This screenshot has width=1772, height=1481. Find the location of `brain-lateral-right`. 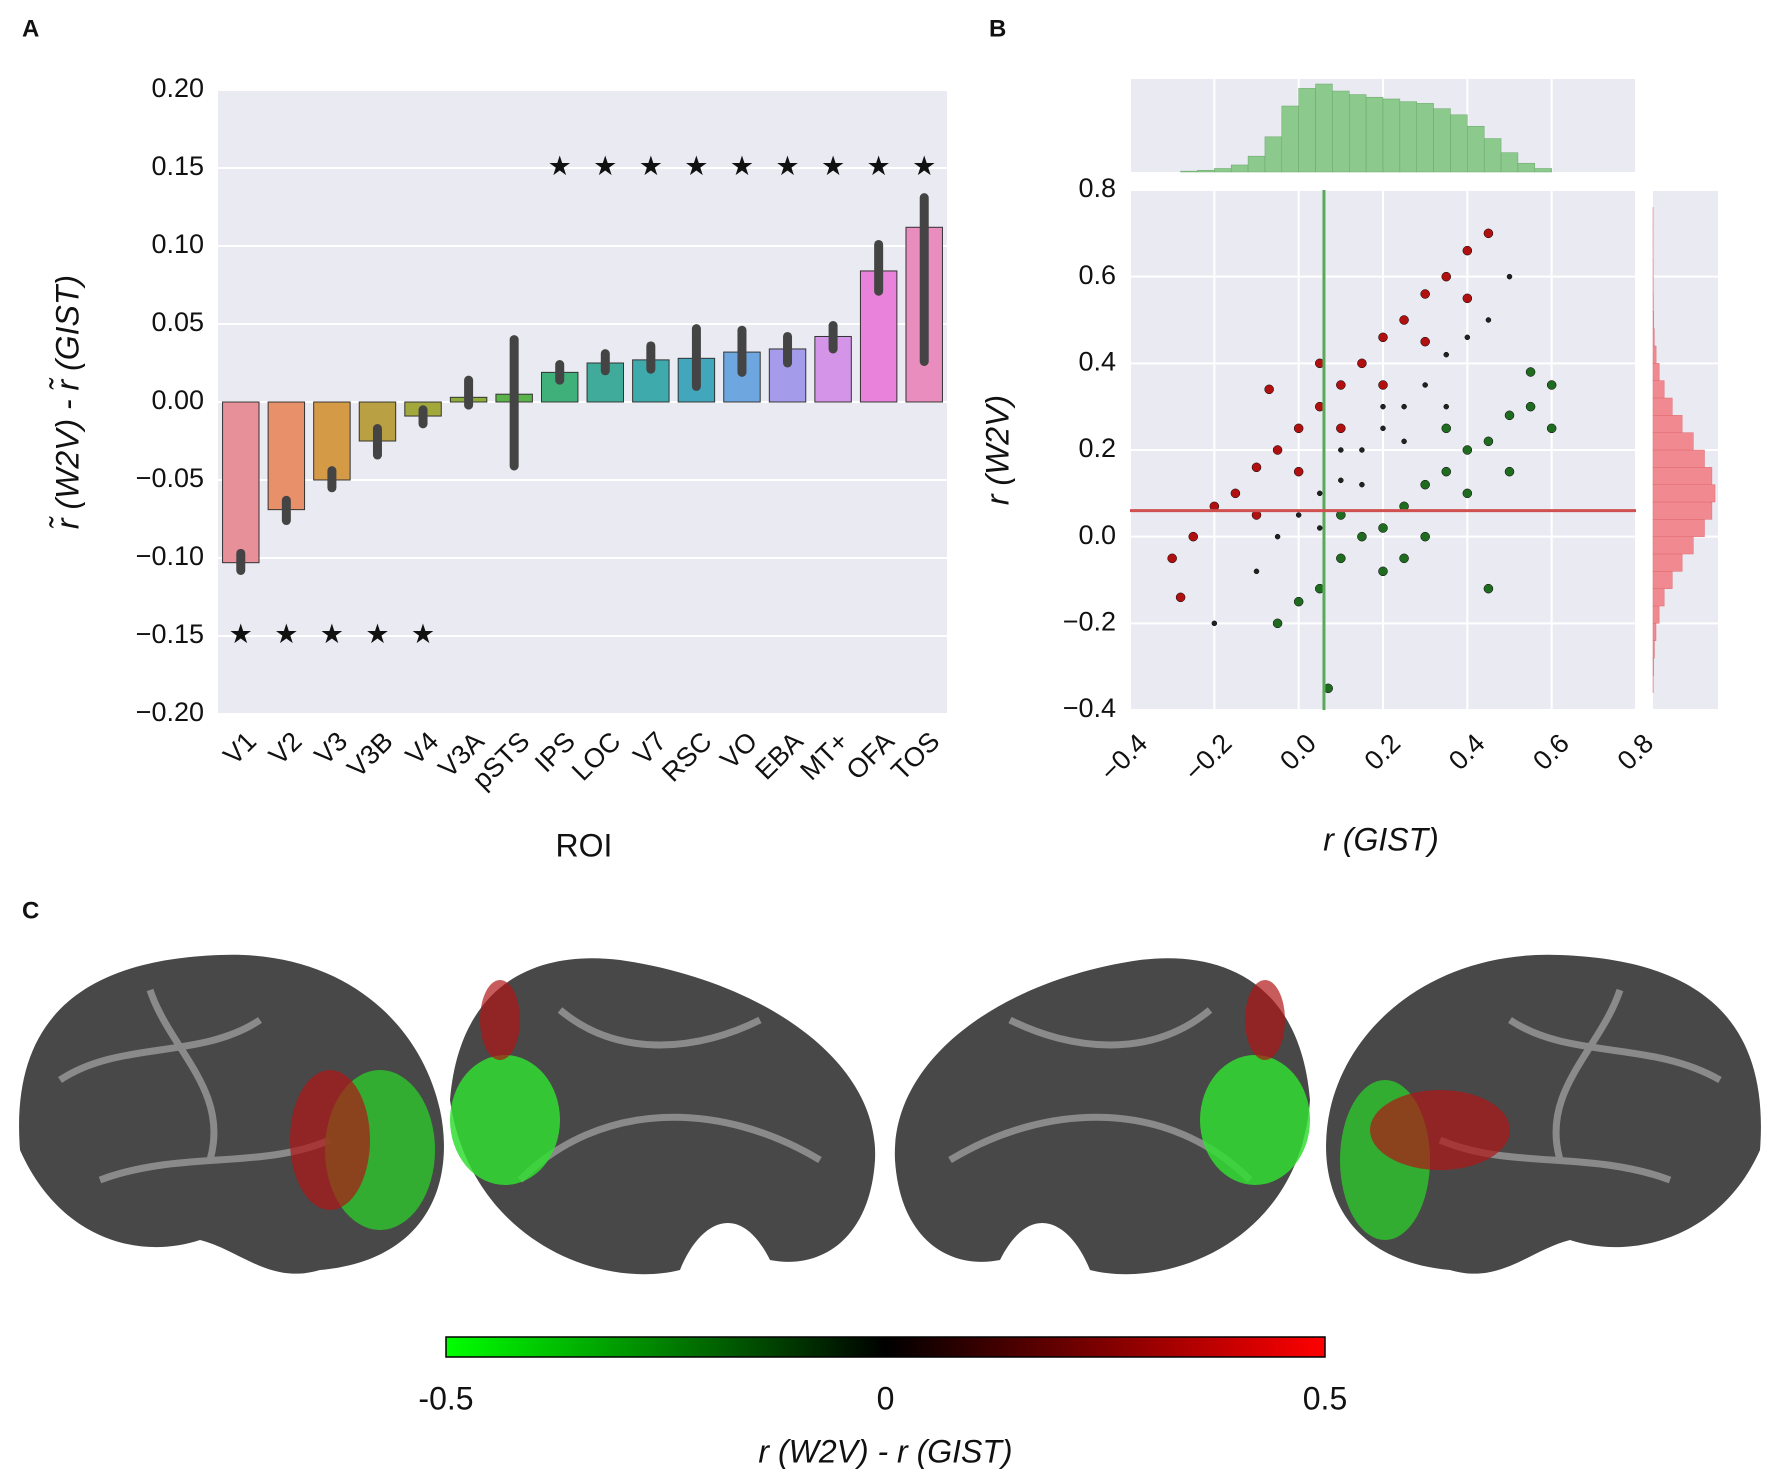

brain-lateral-right is located at coordinates (1543, 1114).